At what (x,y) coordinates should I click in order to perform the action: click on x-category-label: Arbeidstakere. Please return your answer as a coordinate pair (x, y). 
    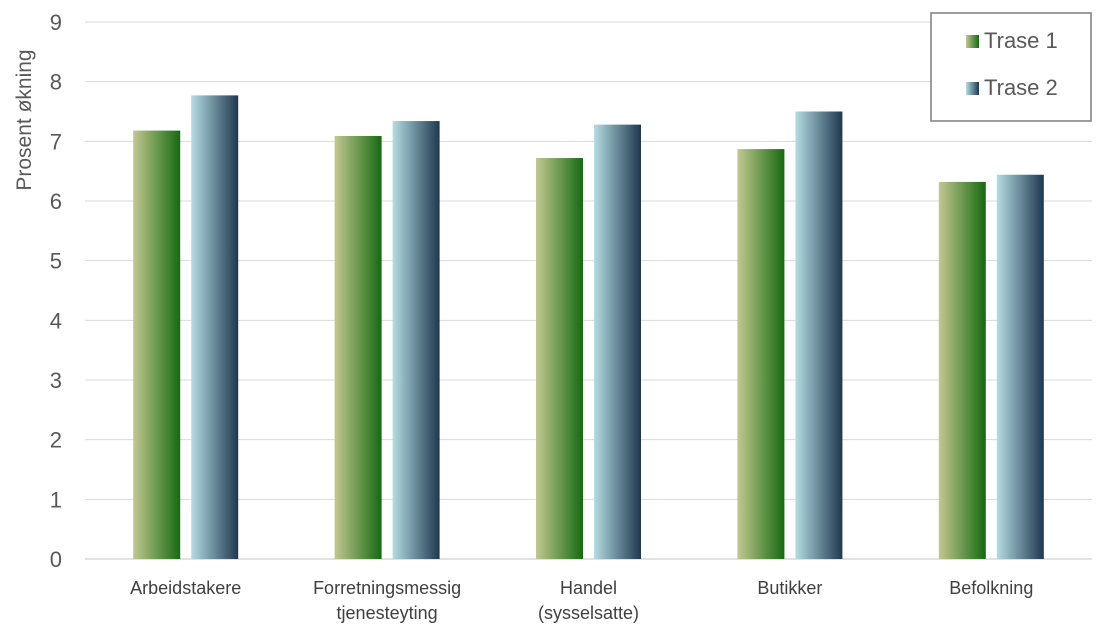
    Looking at the image, I should click on (185, 588).